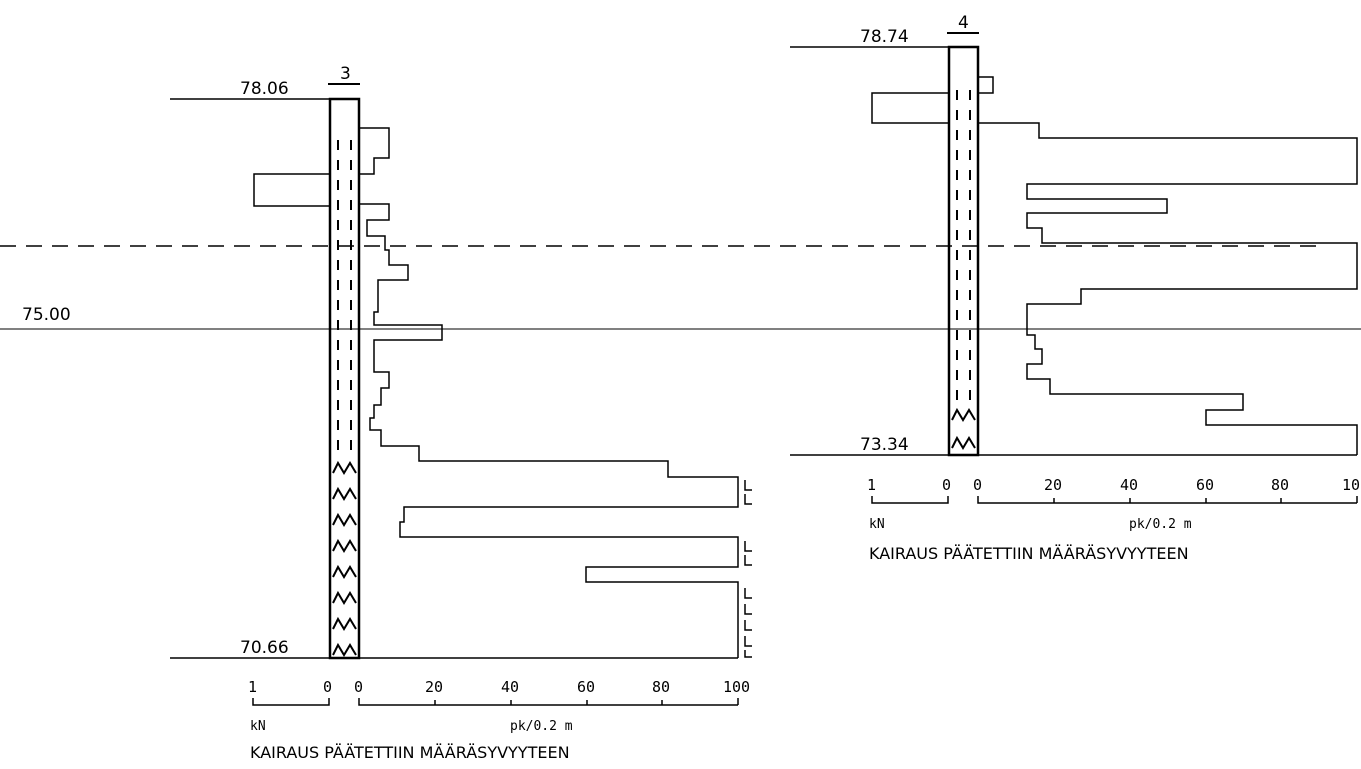 This screenshot has width=1361, height=769. What do you see at coordinates (434, 687) in the screenshot?
I see `borehole-3-pk-tick-20: 20` at bounding box center [434, 687].